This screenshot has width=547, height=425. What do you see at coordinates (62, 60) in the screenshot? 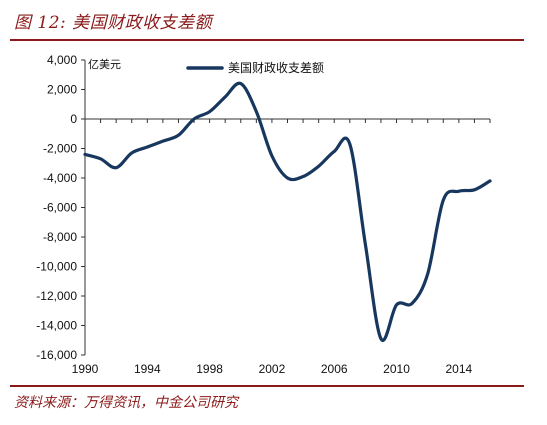
I see `y-tick-label: 4,000` at bounding box center [62, 60].